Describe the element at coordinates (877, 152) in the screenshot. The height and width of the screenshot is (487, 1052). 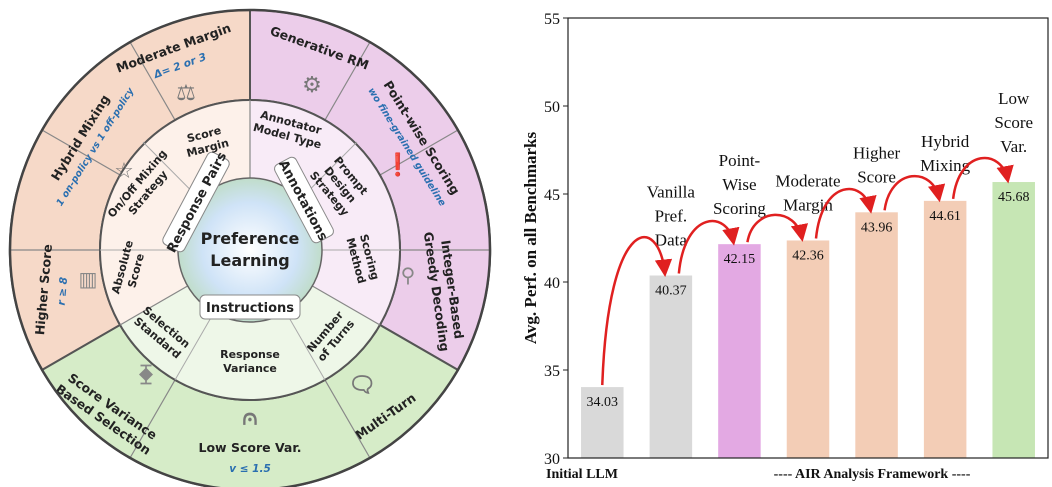
I see `bar-category-label: Higher` at that location.